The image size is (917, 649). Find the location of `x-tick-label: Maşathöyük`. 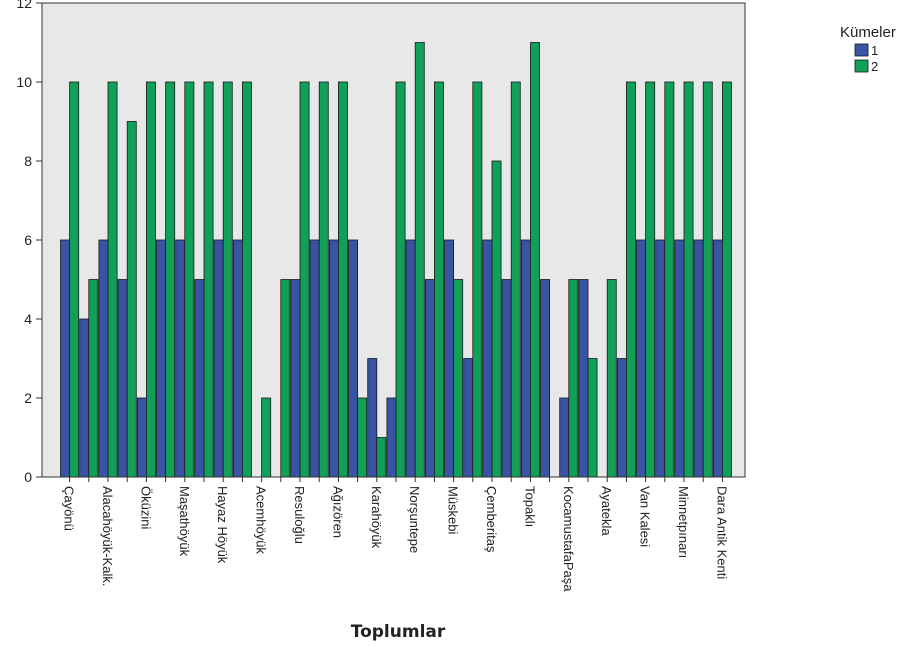

x-tick-label: Maşathöyük is located at coordinates (184, 521).